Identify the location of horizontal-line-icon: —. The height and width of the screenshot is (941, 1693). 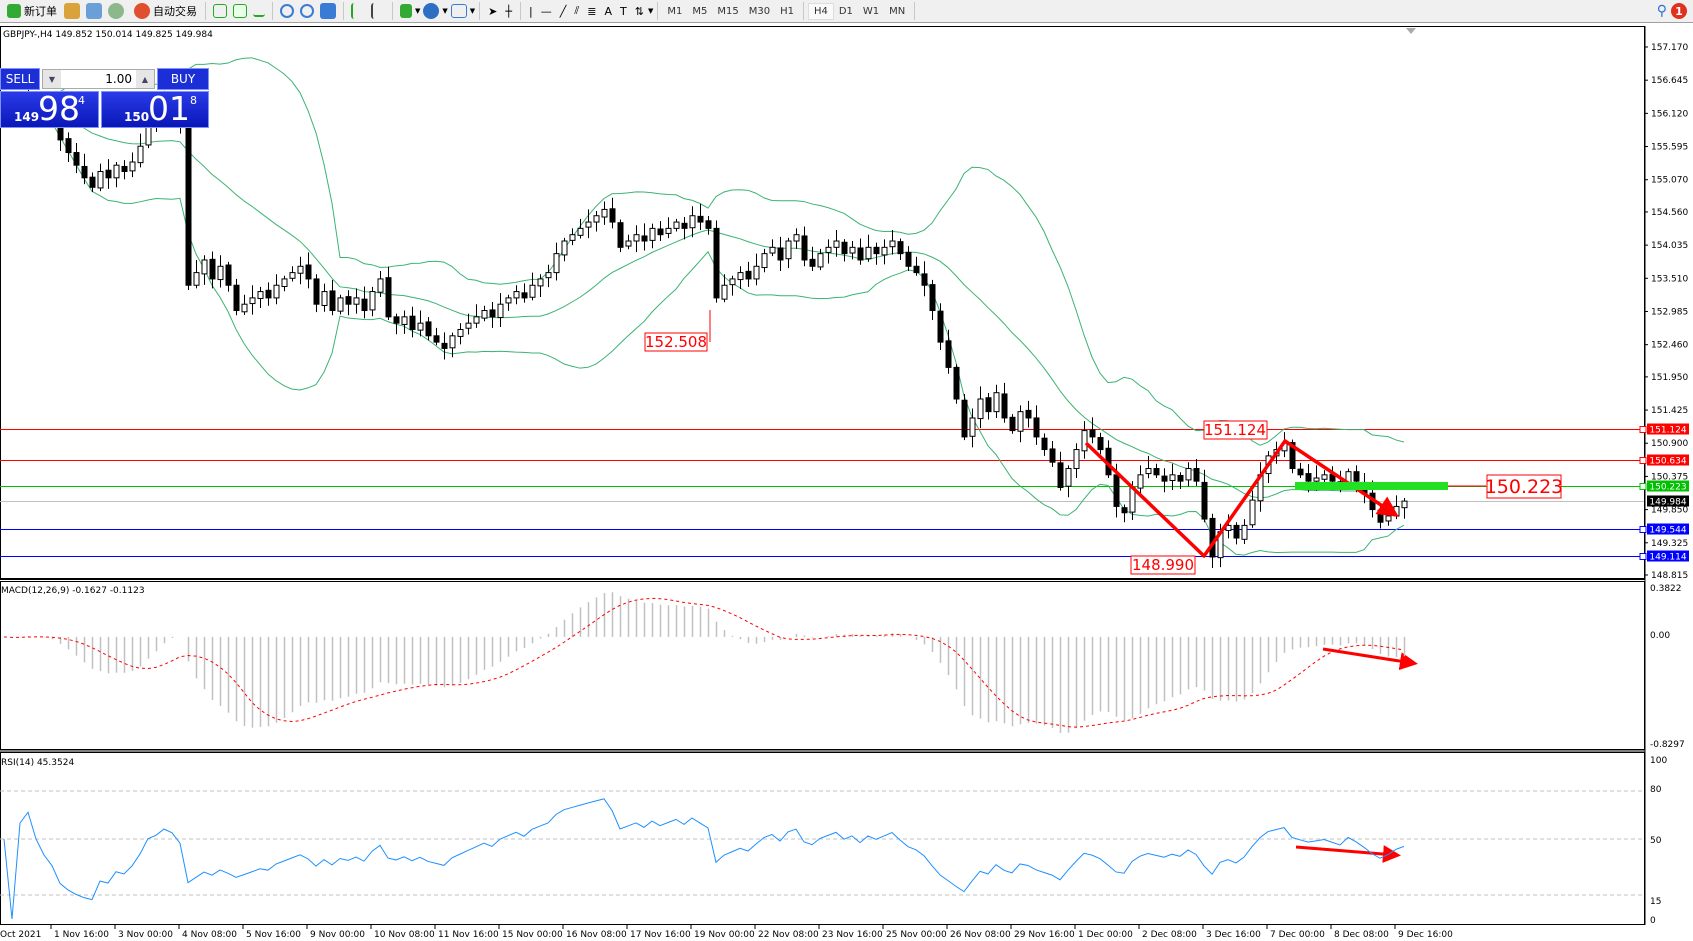
(546, 11).